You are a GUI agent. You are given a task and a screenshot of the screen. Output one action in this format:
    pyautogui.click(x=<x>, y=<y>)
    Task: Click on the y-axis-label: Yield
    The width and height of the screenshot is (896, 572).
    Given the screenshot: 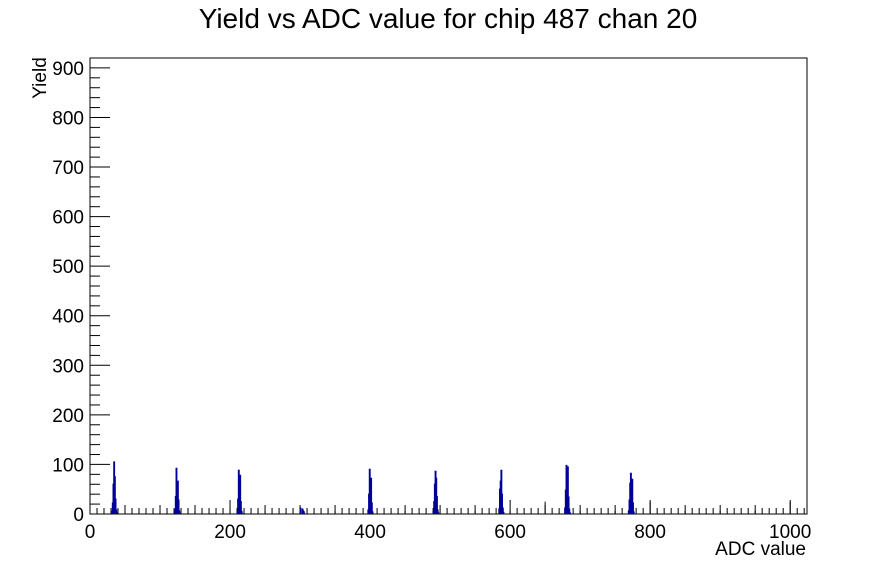 What is the action you would take?
    pyautogui.click(x=40, y=78)
    